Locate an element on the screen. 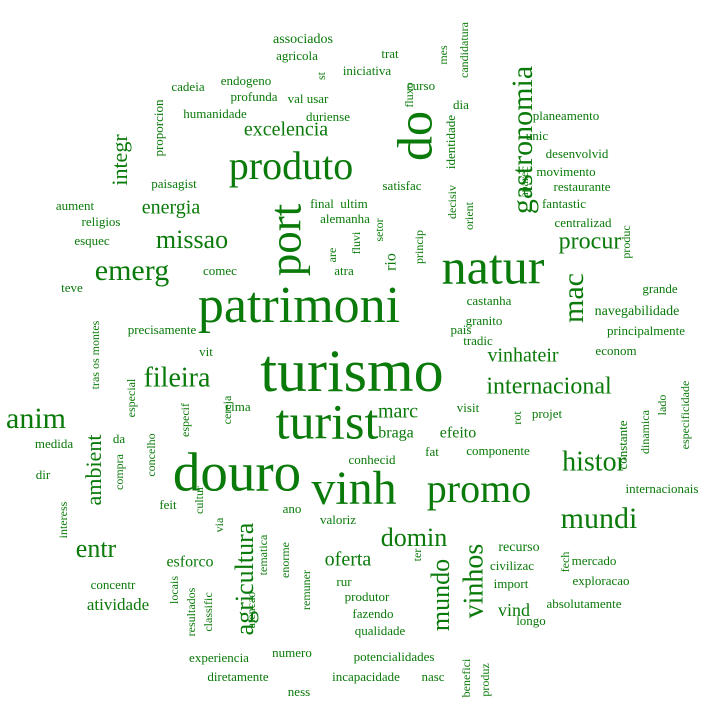 The image size is (710, 708). word: integr is located at coordinates (119, 160).